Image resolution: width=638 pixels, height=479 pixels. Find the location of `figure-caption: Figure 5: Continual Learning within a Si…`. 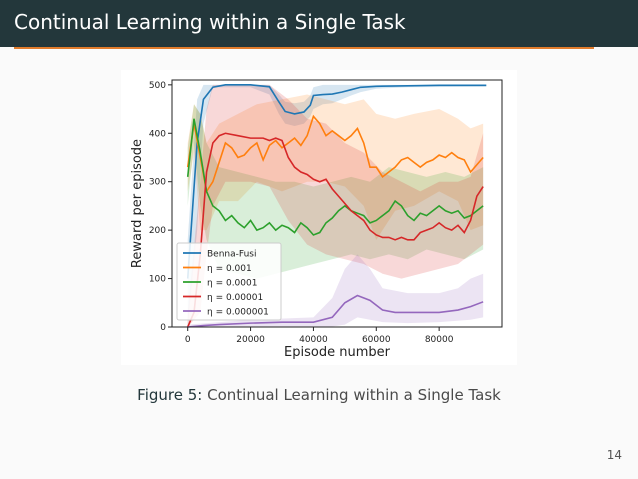

figure-caption: Figure 5: Continual Learning within a Si… is located at coordinates (319, 395).